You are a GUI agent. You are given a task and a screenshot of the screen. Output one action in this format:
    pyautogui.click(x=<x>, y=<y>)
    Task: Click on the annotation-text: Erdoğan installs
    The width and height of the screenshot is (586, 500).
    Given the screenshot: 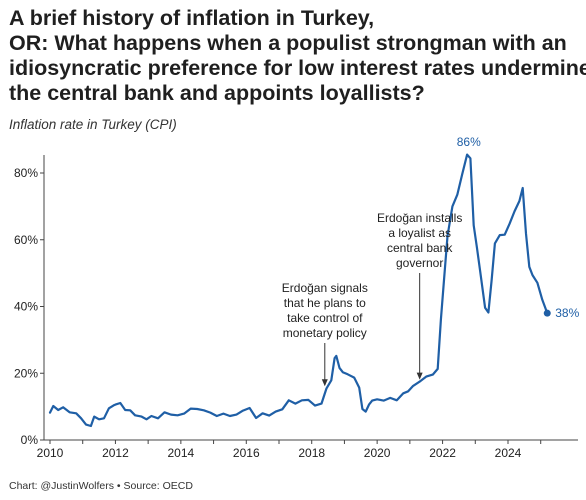 What is the action you would take?
    pyautogui.click(x=419, y=218)
    